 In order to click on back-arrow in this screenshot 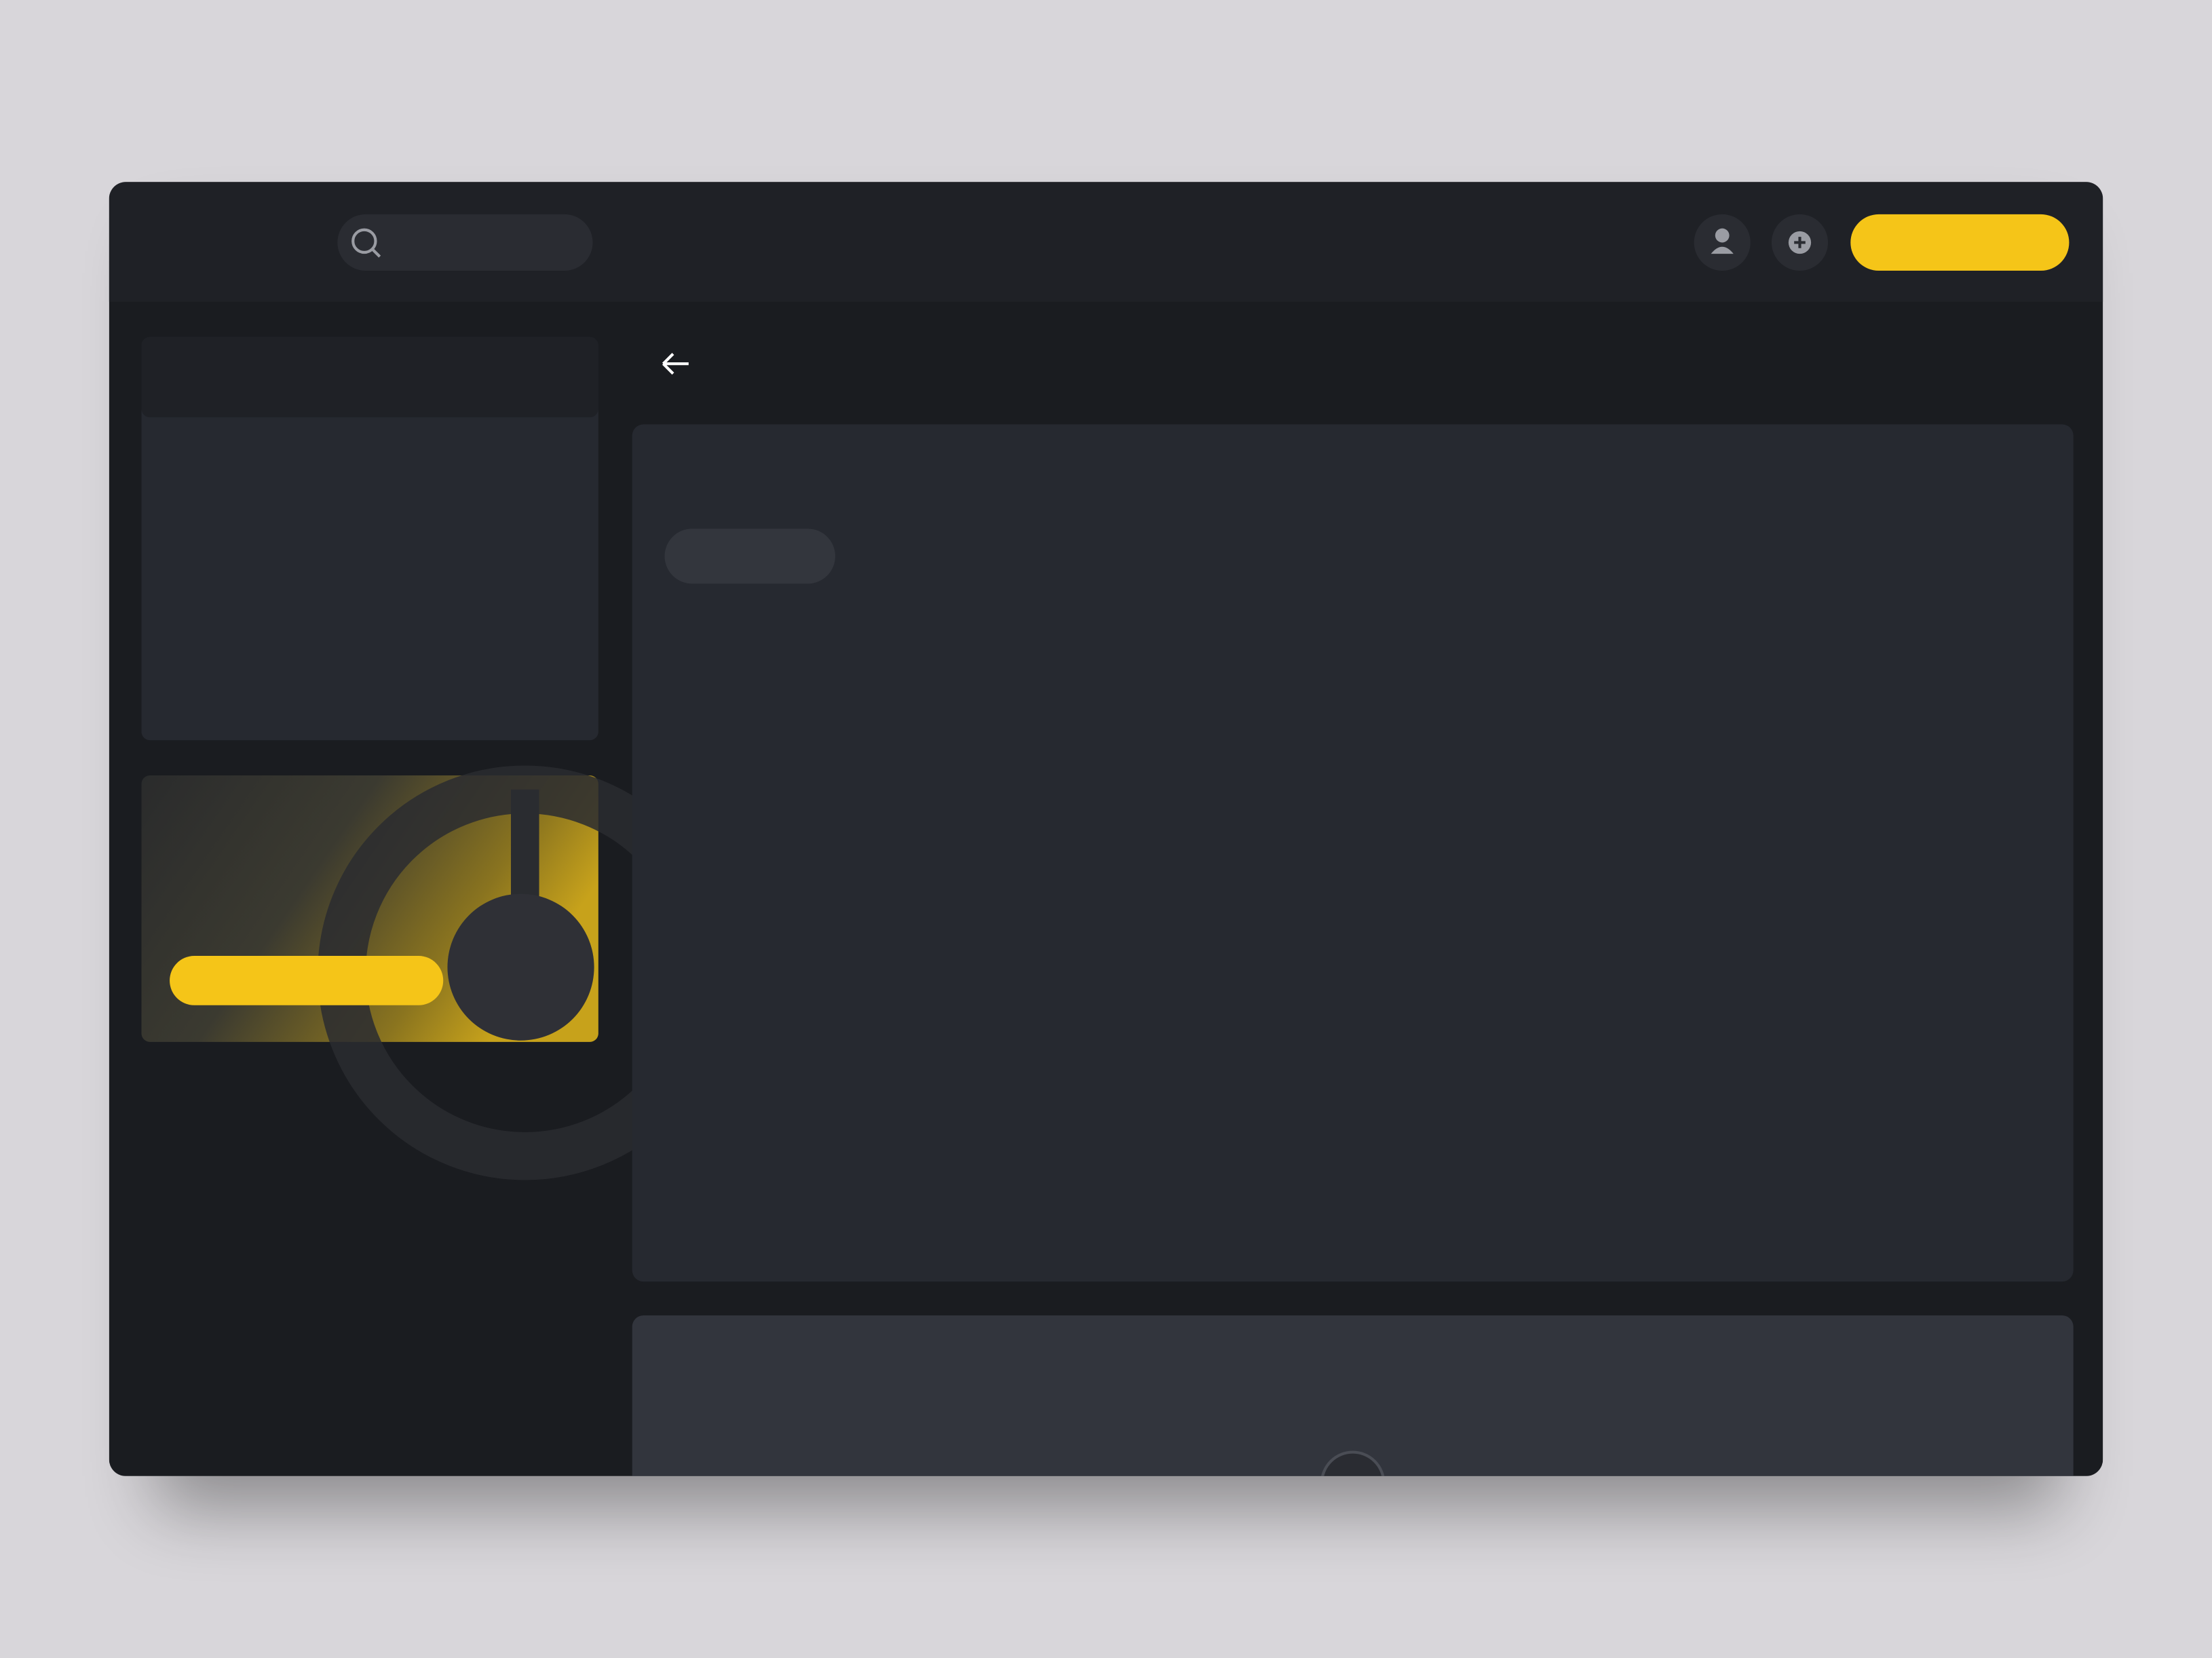, I will do `click(675, 364)`.